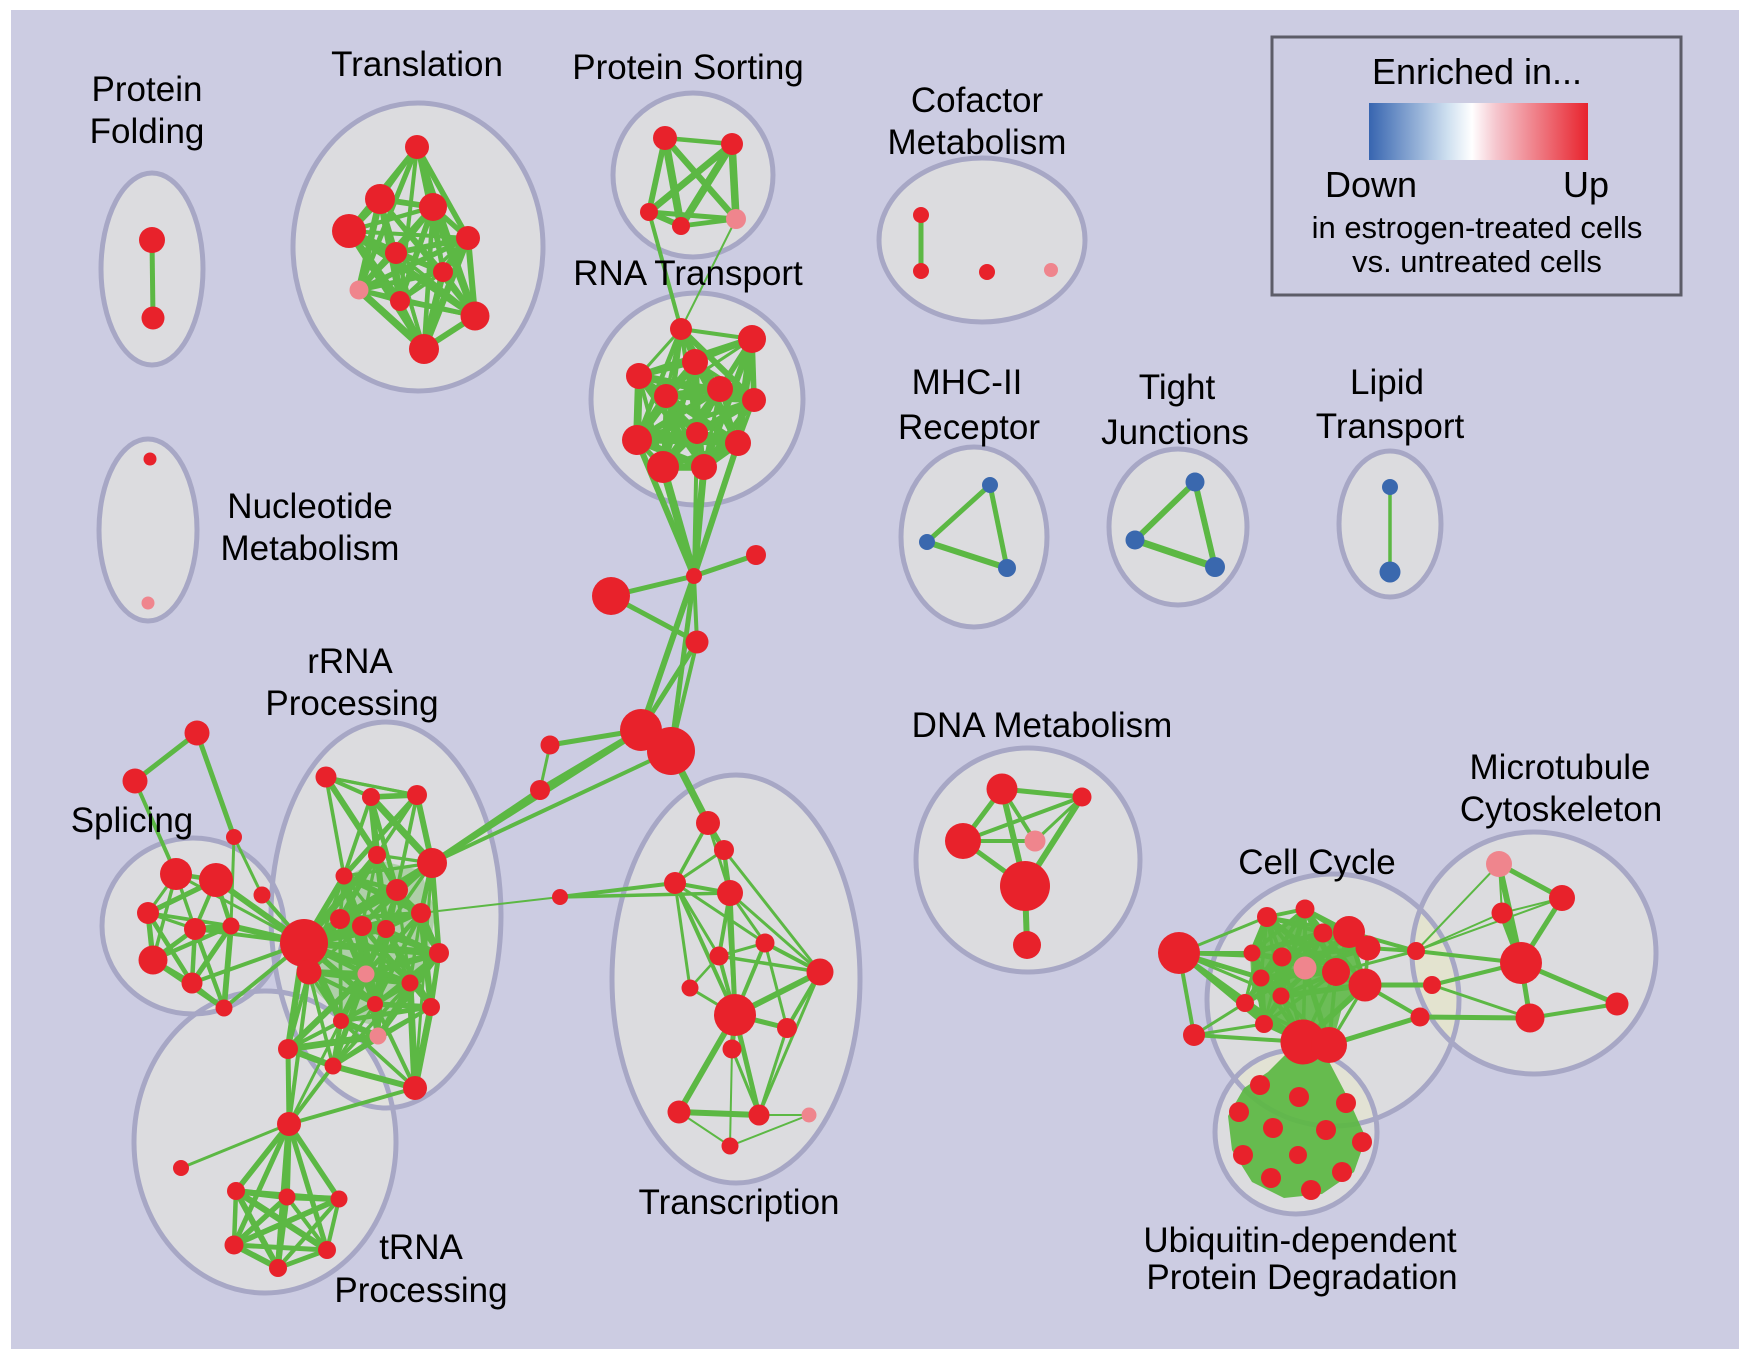 This screenshot has width=1750, height=1365. Describe the element at coordinates (417, 64) in the screenshot. I see `svg-text: Translation` at that location.